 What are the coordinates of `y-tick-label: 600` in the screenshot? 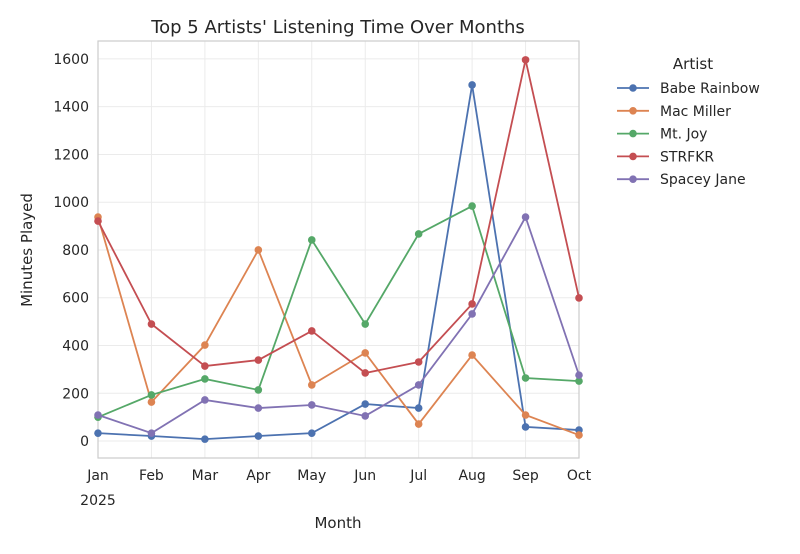 It's located at (75, 299).